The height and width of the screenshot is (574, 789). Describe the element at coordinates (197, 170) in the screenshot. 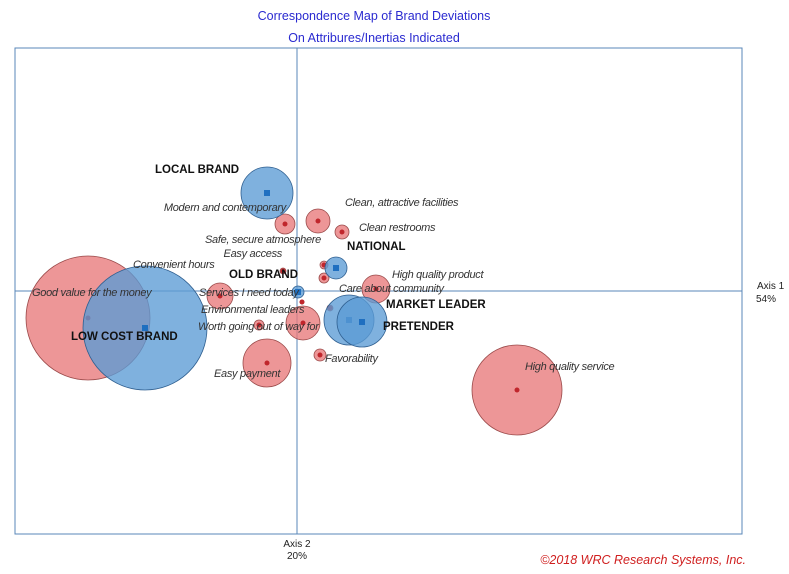

I see `brand-label-local-brand: LOCAL BRAND` at that location.